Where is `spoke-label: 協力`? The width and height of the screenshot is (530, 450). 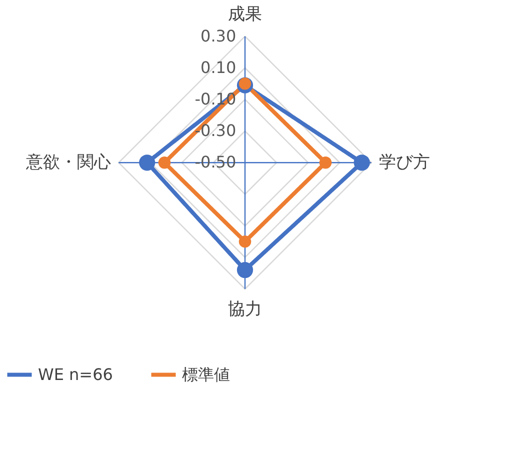
spoke-label: 協力 is located at coordinates (245, 310).